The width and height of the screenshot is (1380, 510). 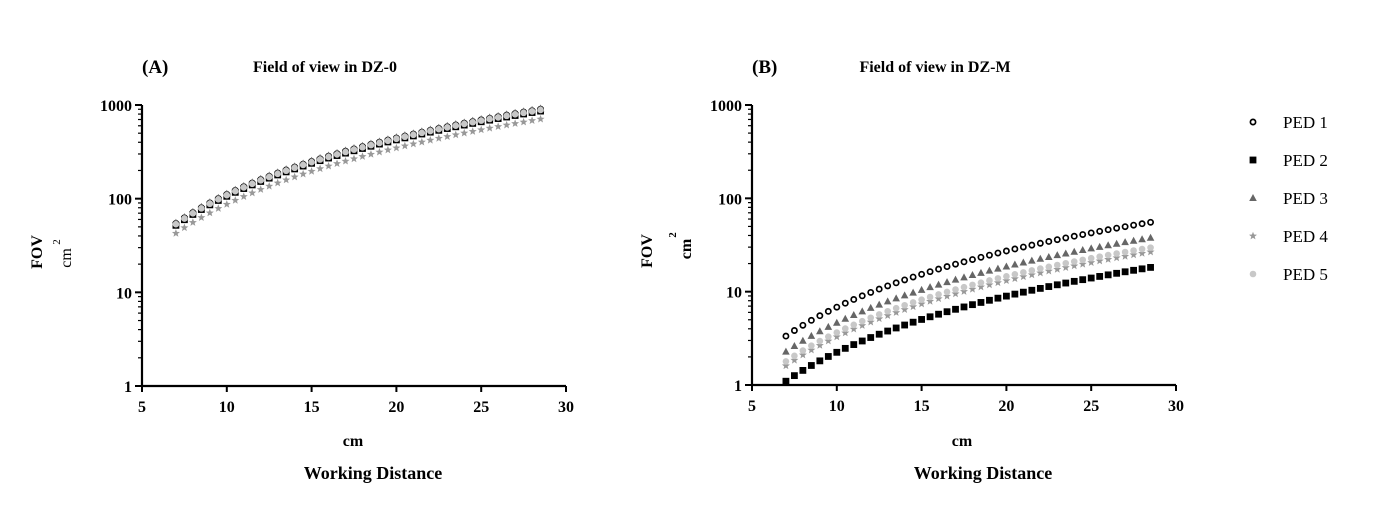 I want to click on y-tick-label: 100, so click(x=730, y=199).